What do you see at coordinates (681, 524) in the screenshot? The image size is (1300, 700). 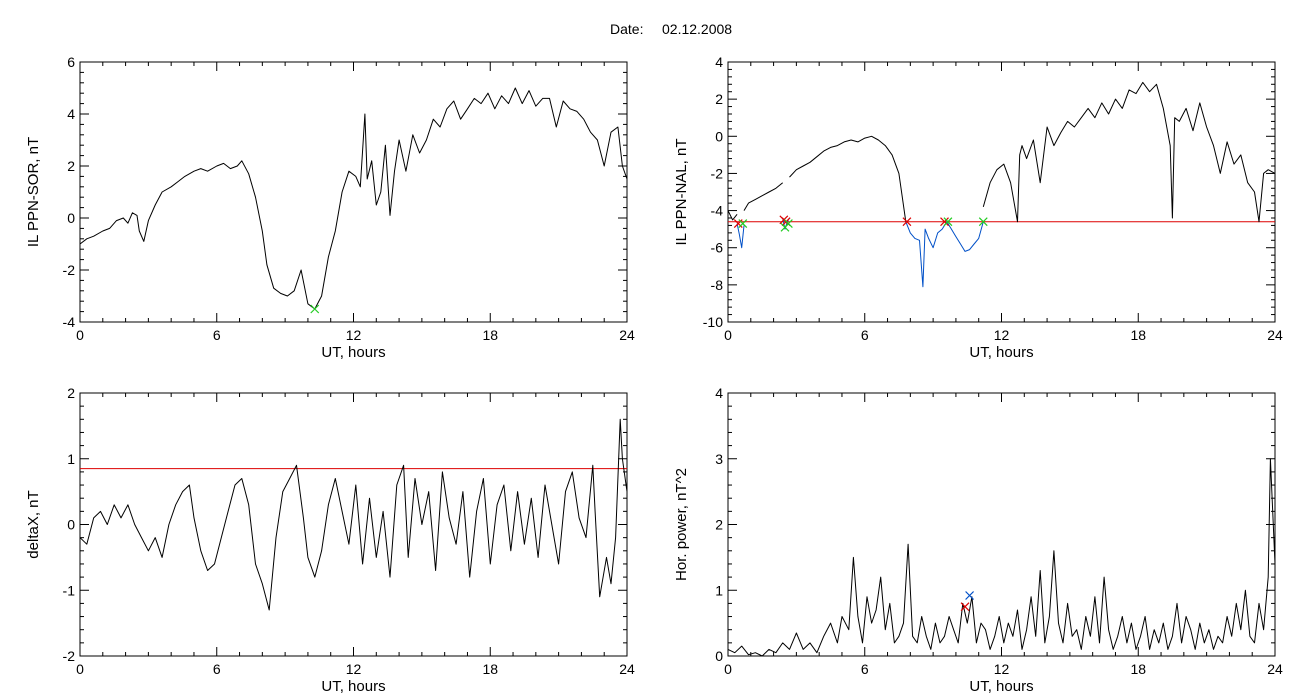 I see `y-axis-title: Hor. power, nT^2` at bounding box center [681, 524].